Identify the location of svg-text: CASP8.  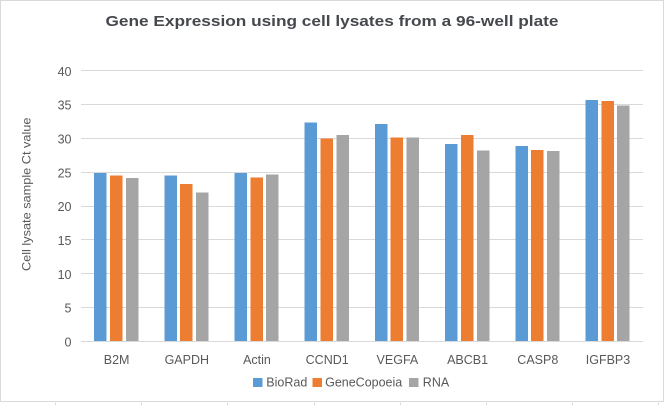
(537, 360).